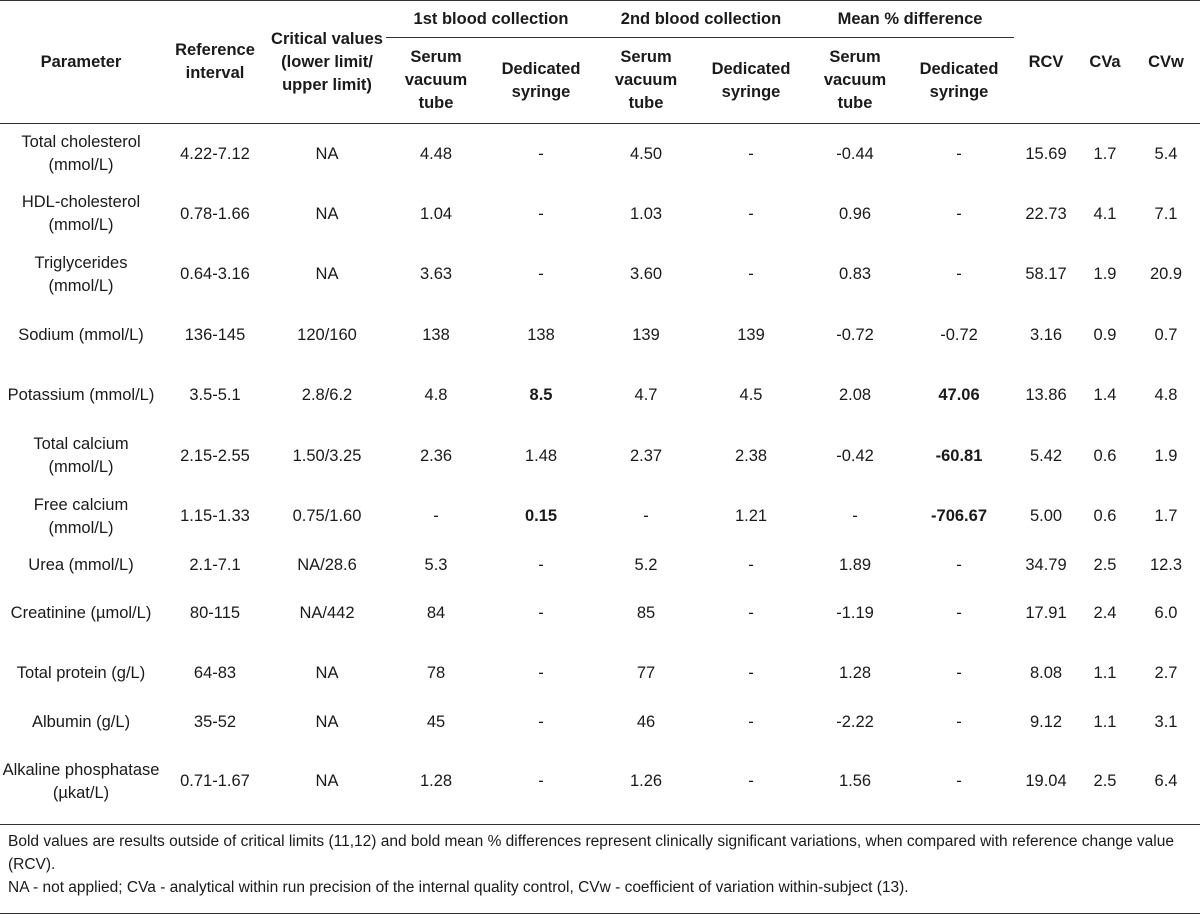  What do you see at coordinates (959, 334) in the screenshot?
I see `cell-diff-syringe: -0.72` at bounding box center [959, 334].